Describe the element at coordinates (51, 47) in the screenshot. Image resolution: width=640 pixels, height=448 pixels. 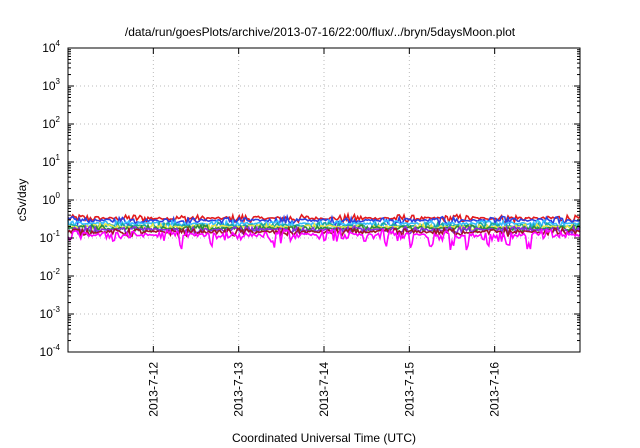
I see `y-tick-label: 10⁴` at that location.